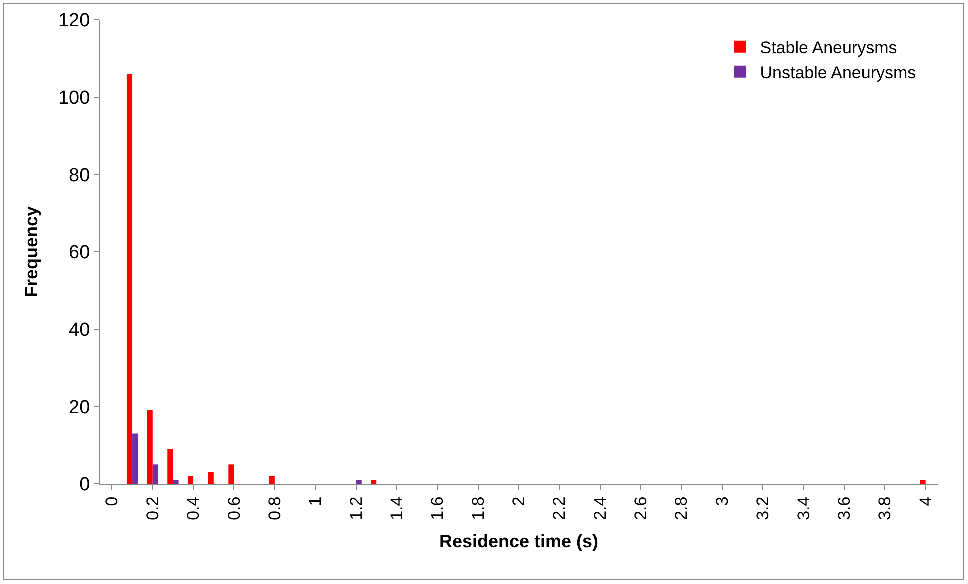  I want to click on x-tick-label: 1.4, so click(396, 508).